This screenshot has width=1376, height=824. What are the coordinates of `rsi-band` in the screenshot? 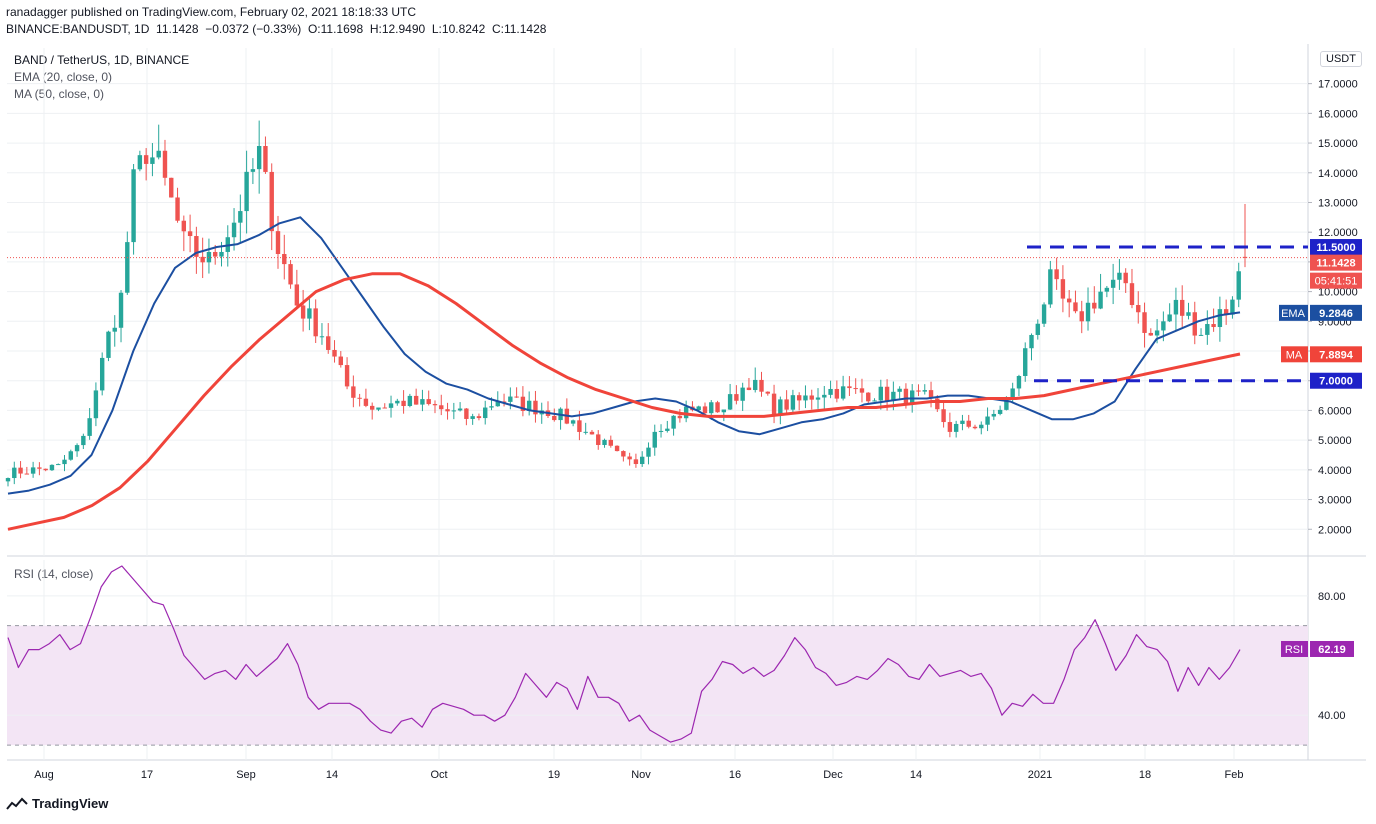 It's located at (657, 685).